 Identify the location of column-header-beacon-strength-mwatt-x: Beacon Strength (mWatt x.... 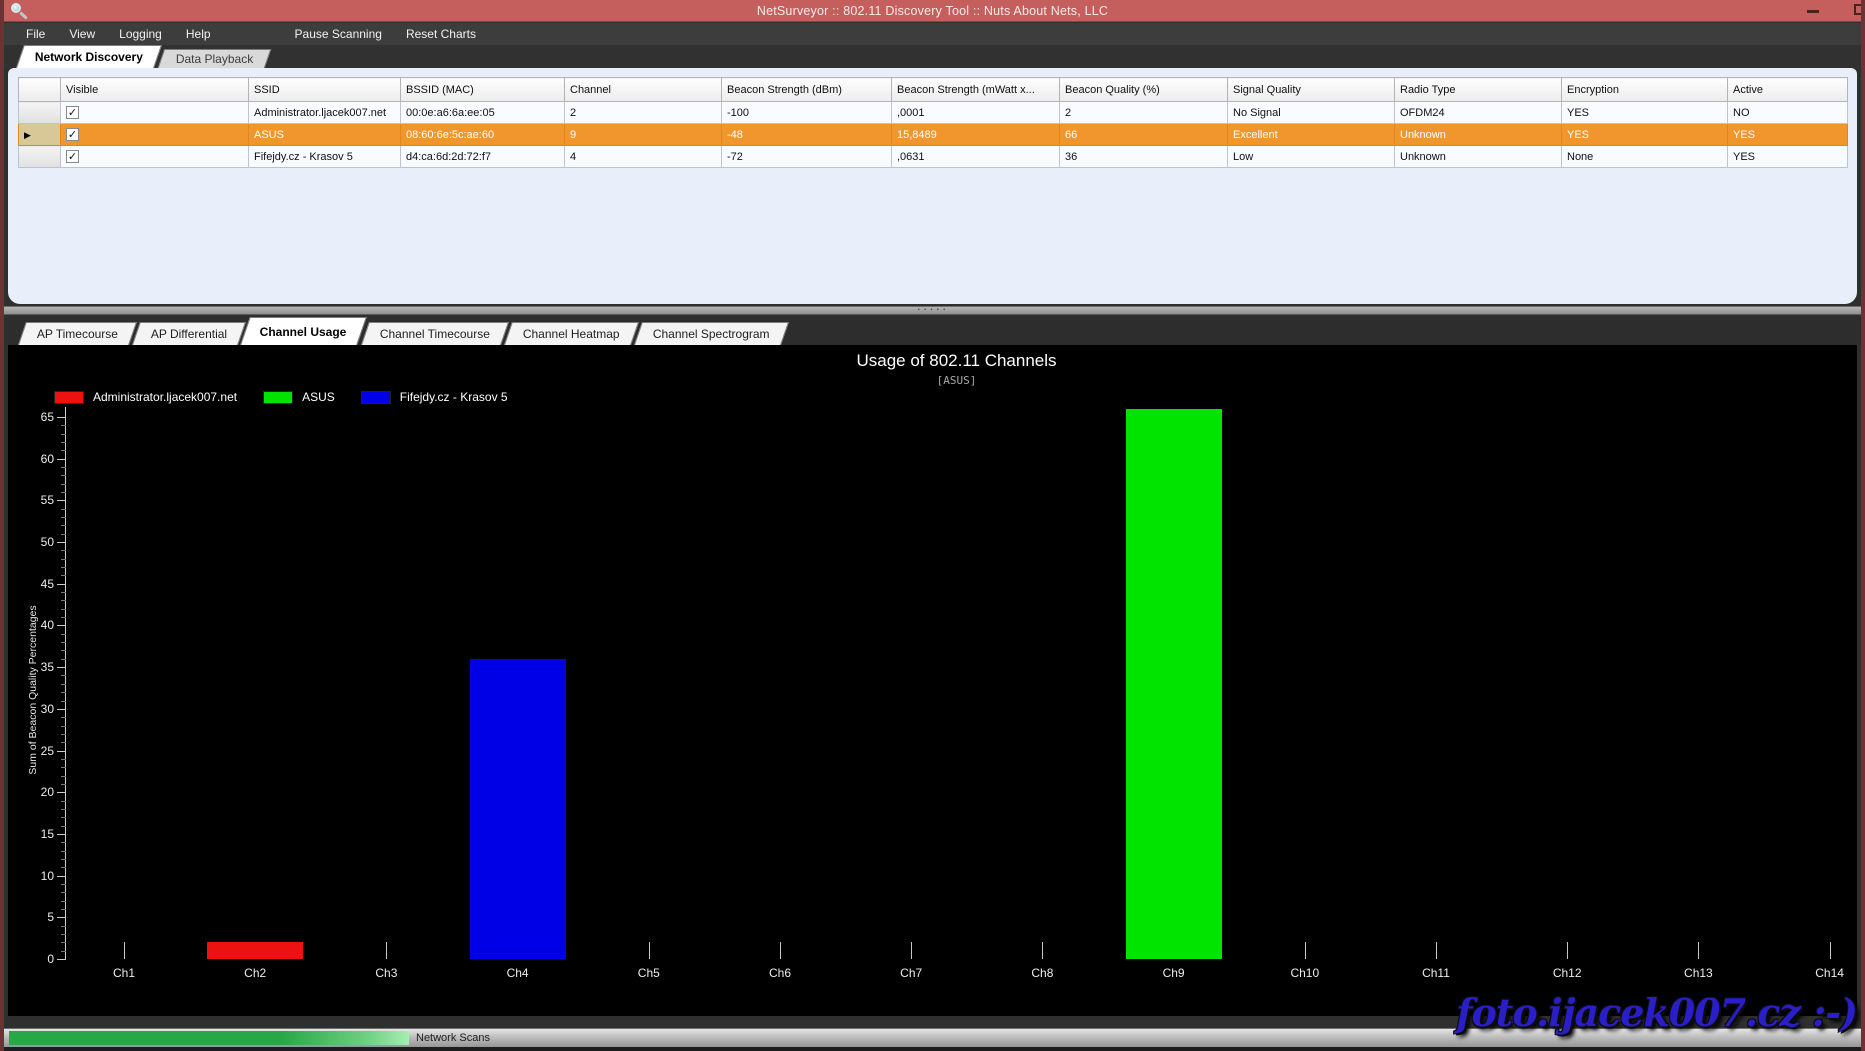
(975, 89).